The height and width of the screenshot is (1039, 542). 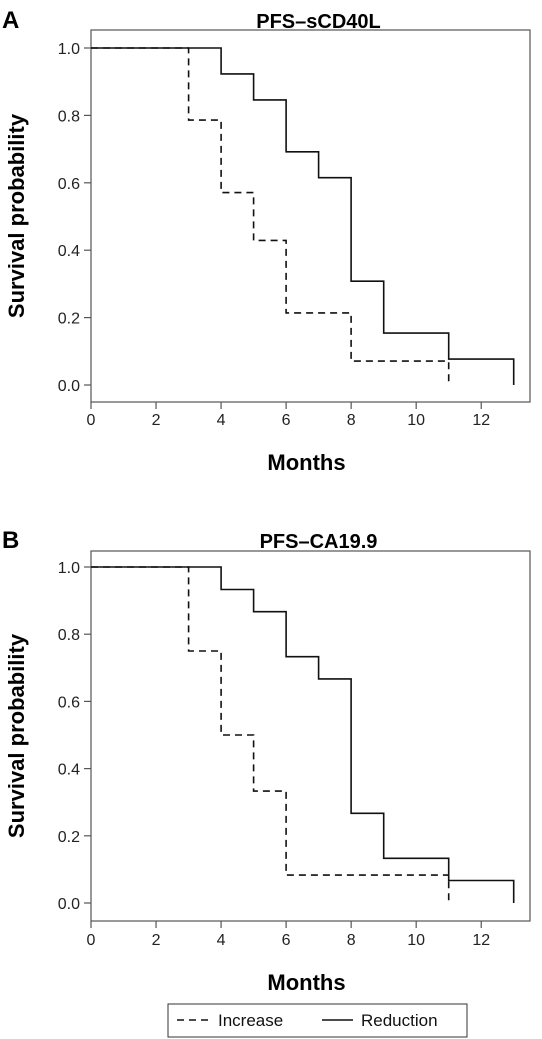 I want to click on legend: Increase Reduction, so click(x=317, y=1020).